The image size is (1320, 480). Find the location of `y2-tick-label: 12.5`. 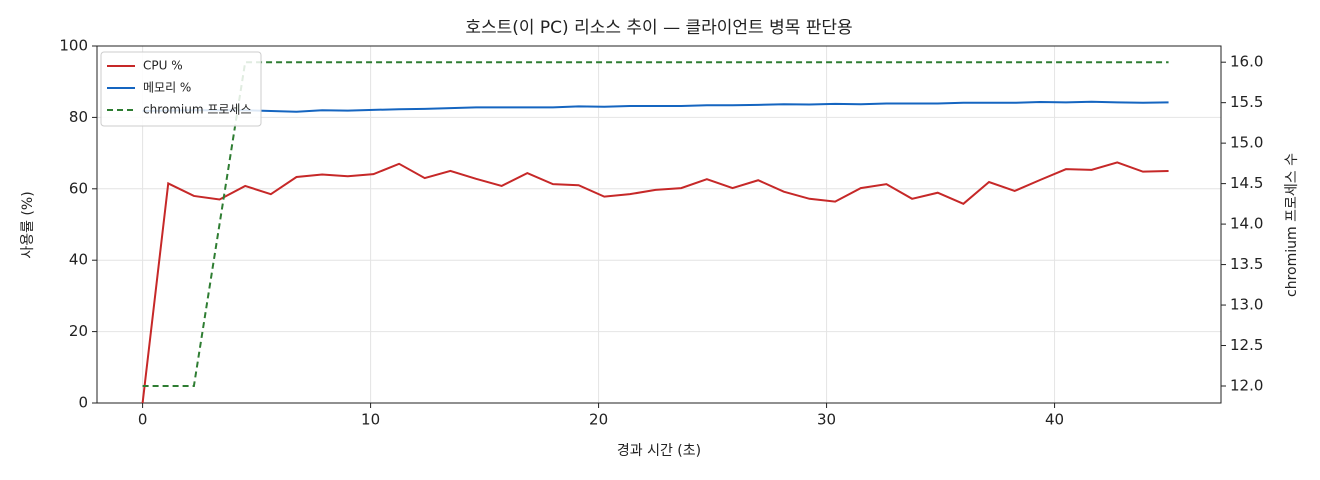

y2-tick-label: 12.5 is located at coordinates (1246, 345).